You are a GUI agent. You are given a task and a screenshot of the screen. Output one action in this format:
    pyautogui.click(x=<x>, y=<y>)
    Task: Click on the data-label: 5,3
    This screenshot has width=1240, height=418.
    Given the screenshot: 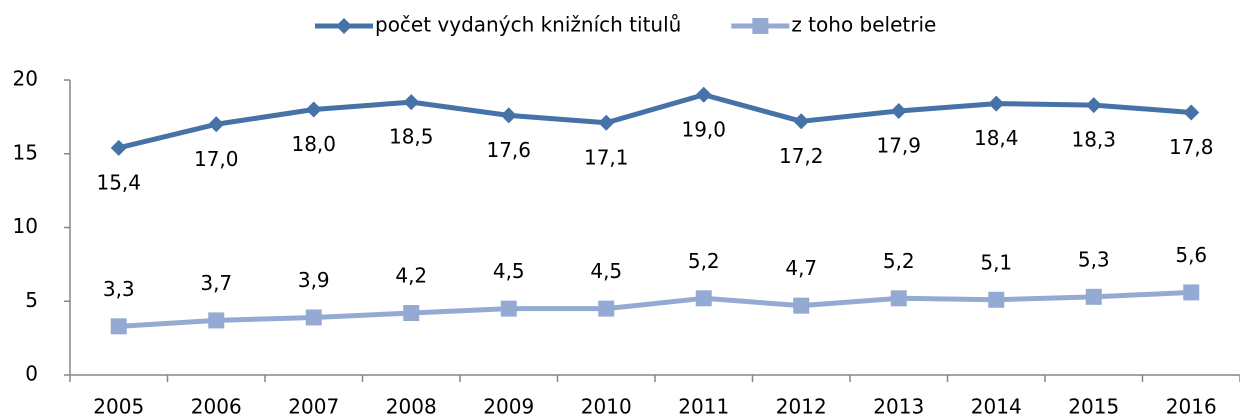 What is the action you would take?
    pyautogui.click(x=1094, y=259)
    